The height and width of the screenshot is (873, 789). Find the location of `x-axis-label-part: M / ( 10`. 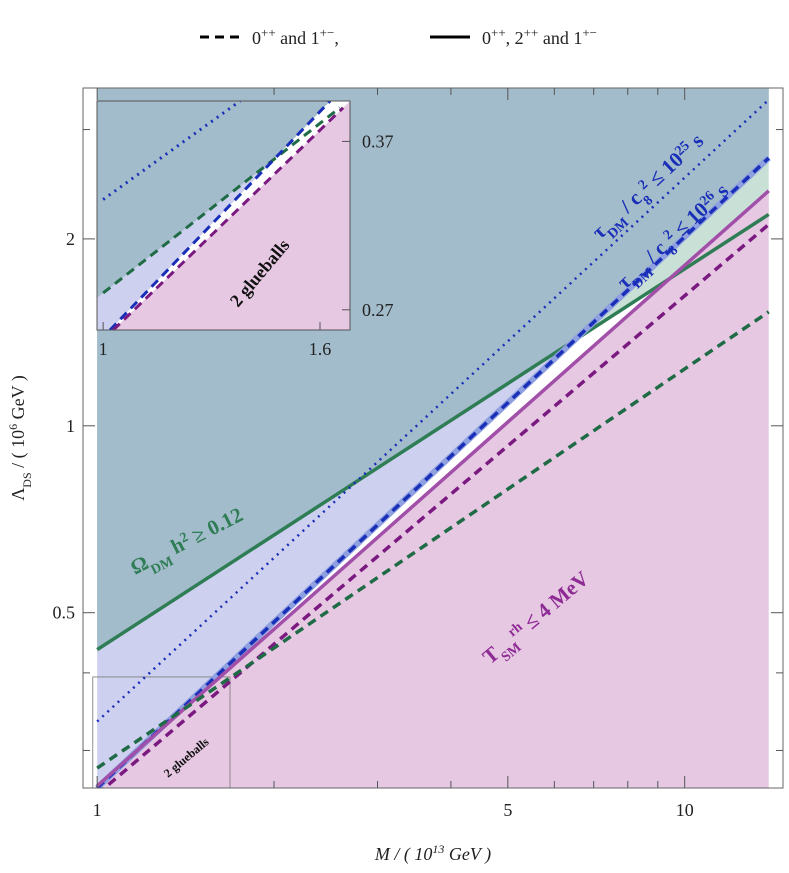

x-axis-label-part: M / ( 10 is located at coordinates (403, 854).